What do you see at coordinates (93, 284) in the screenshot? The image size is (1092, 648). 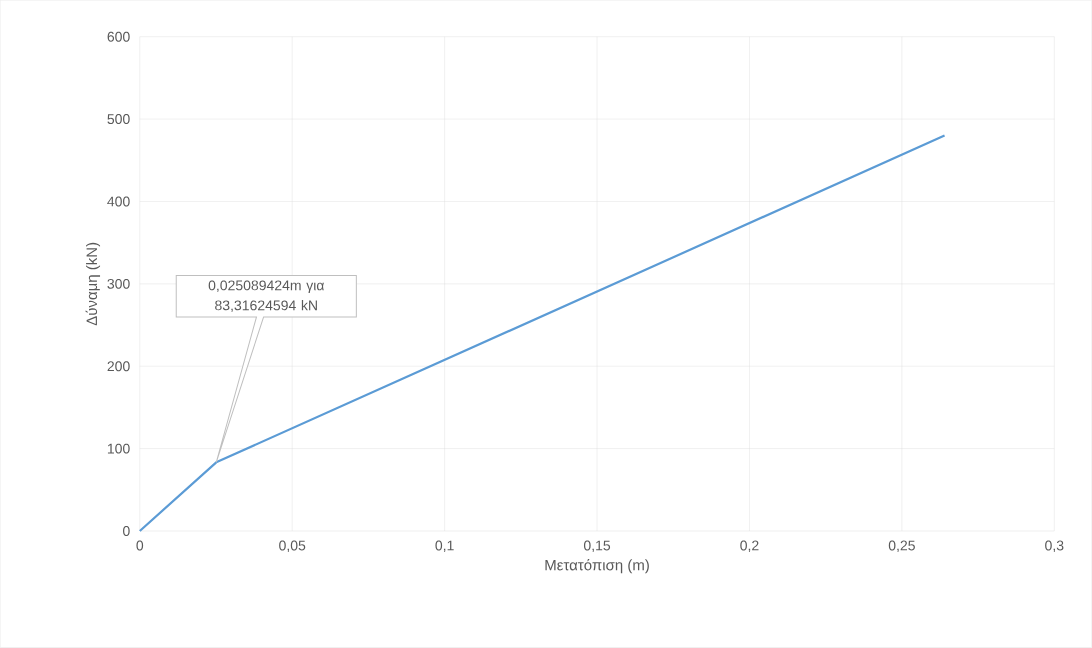 I see `y-axis-title: Δύναμη (kN)` at bounding box center [93, 284].